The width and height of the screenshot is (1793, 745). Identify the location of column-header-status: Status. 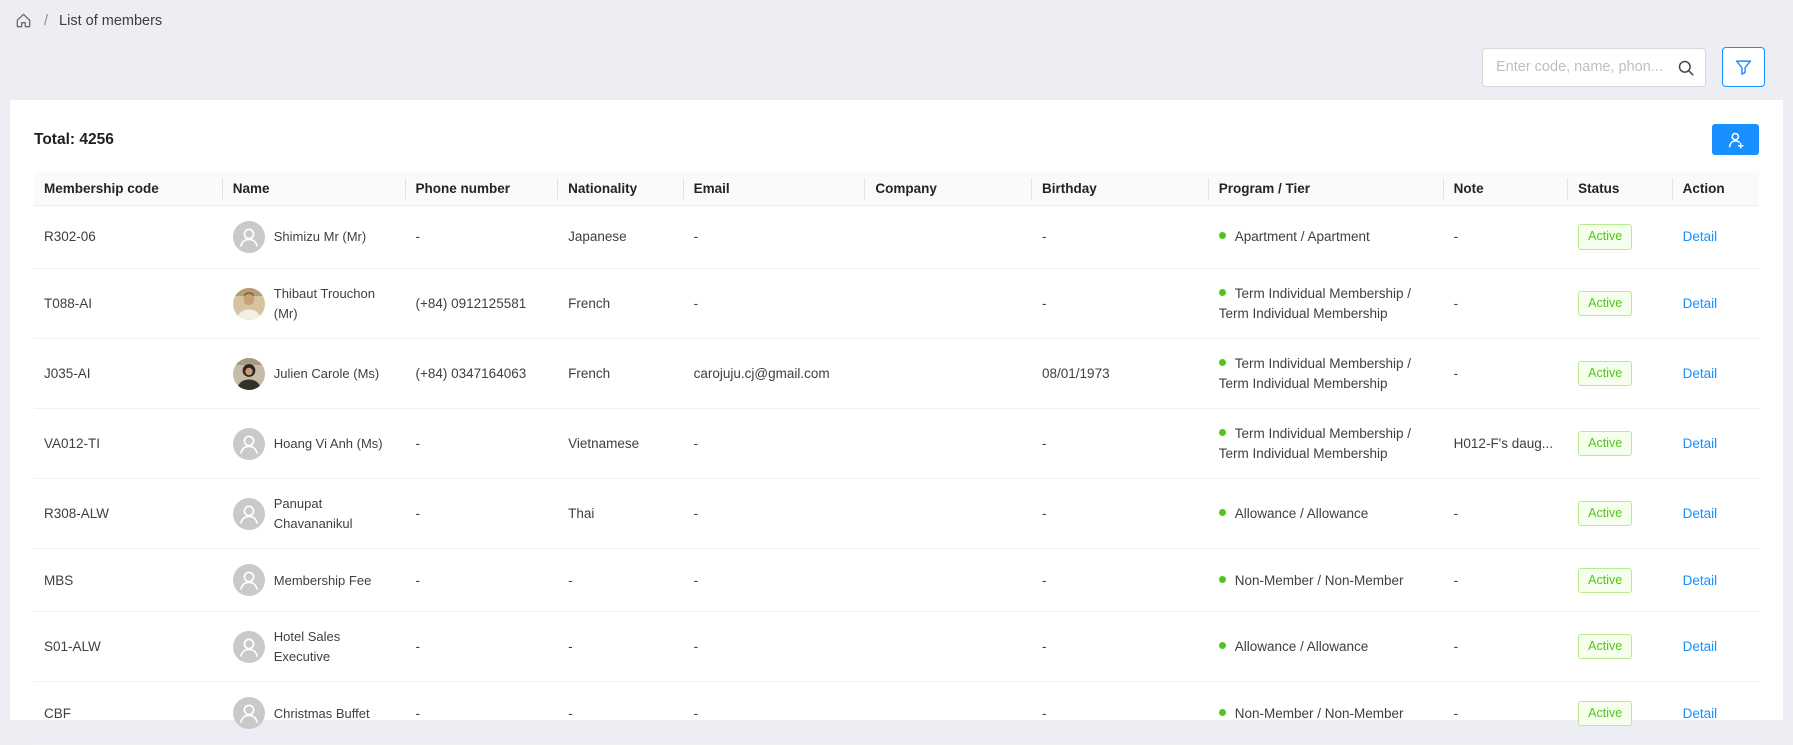
(1620, 189).